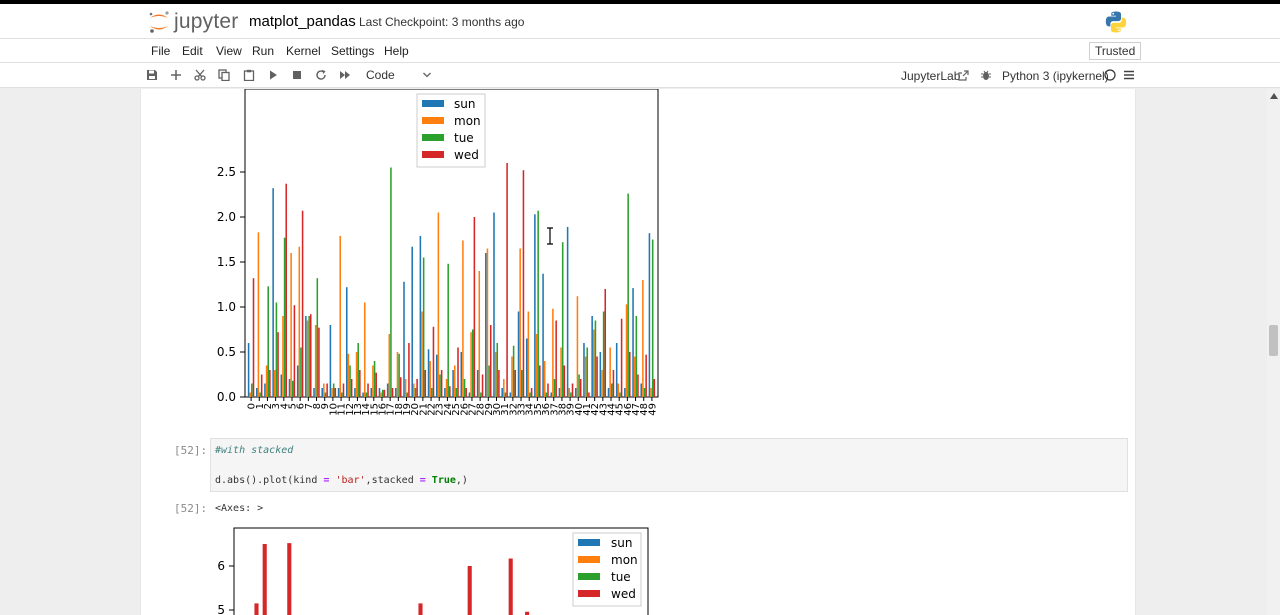 The image size is (1280, 615). What do you see at coordinates (353, 51) in the screenshot?
I see `menu-settings: Settings` at bounding box center [353, 51].